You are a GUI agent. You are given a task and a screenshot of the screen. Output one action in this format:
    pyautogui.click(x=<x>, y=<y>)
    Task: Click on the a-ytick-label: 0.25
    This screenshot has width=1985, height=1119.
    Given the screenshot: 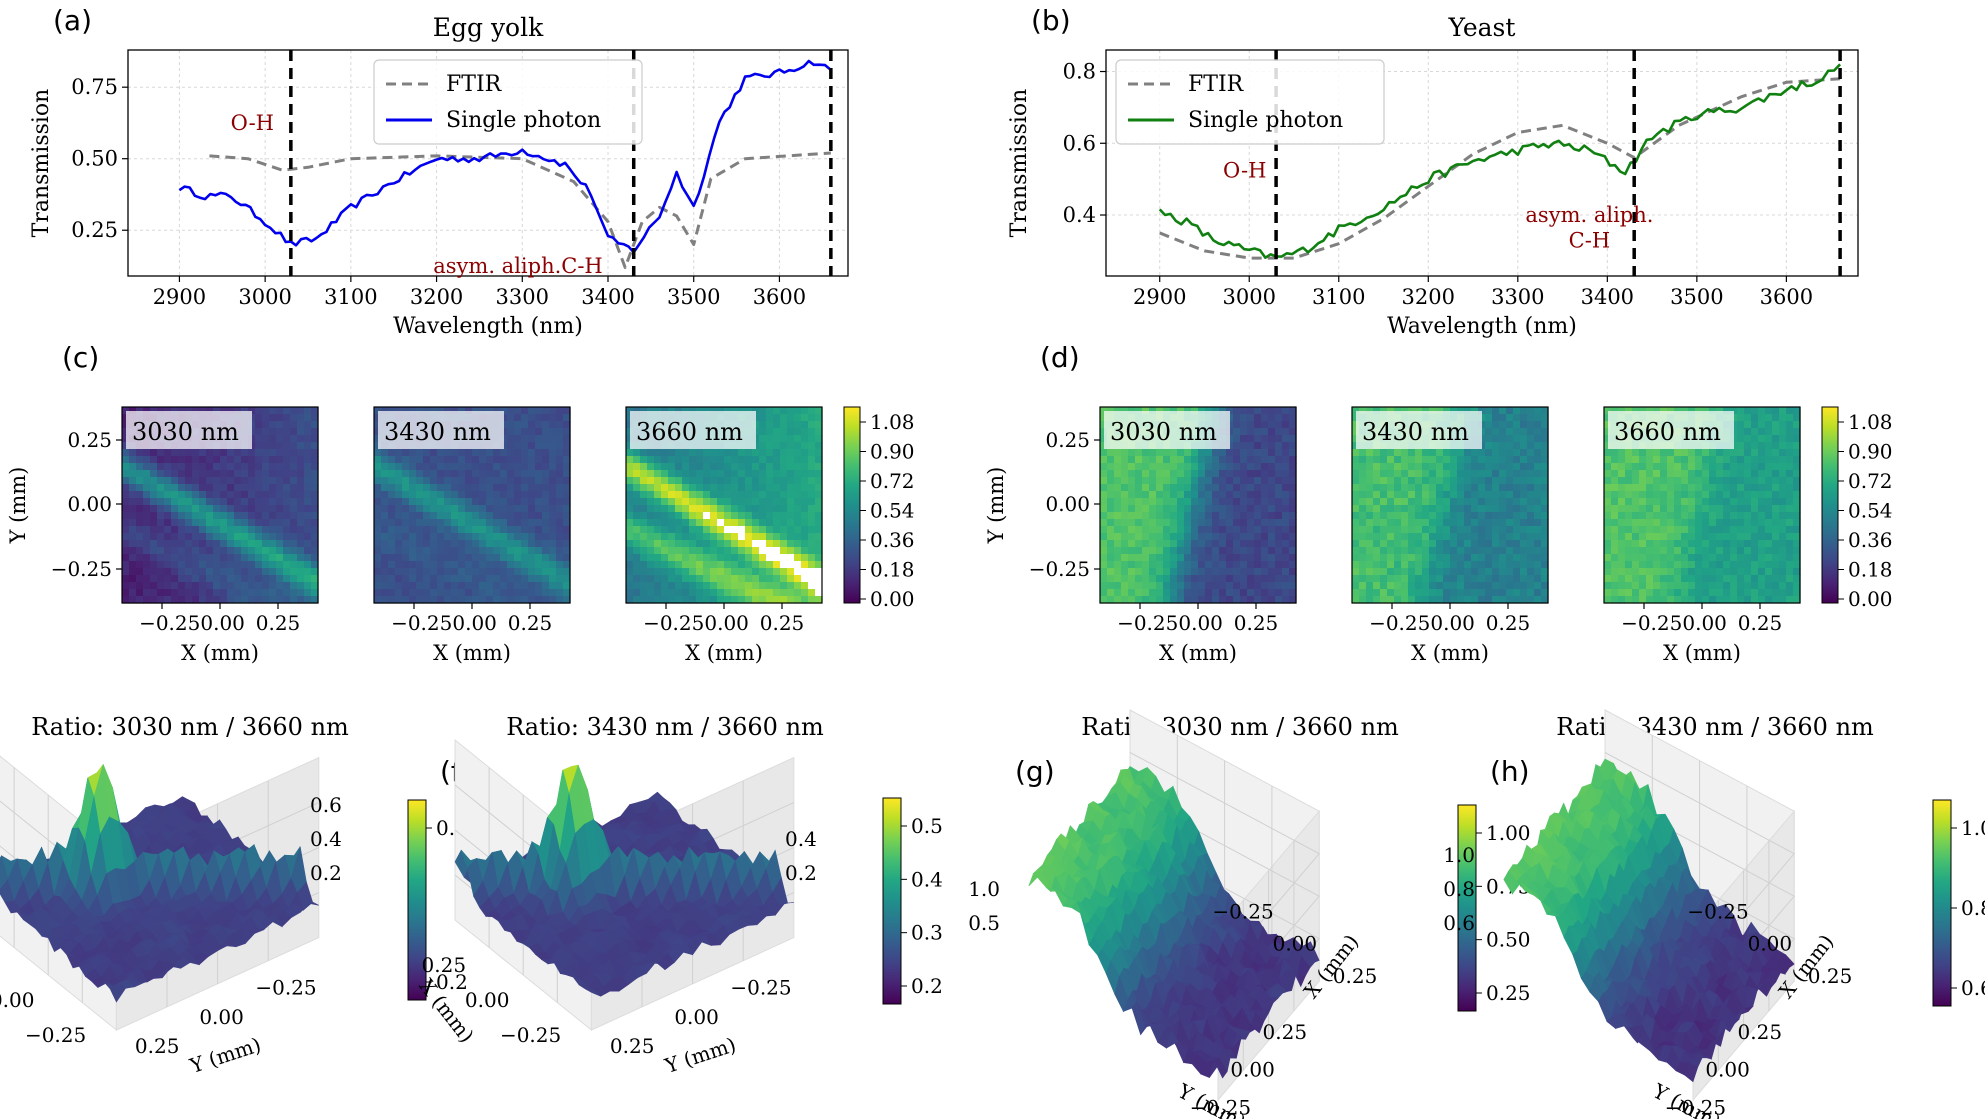 What is the action you would take?
    pyautogui.click(x=94, y=230)
    